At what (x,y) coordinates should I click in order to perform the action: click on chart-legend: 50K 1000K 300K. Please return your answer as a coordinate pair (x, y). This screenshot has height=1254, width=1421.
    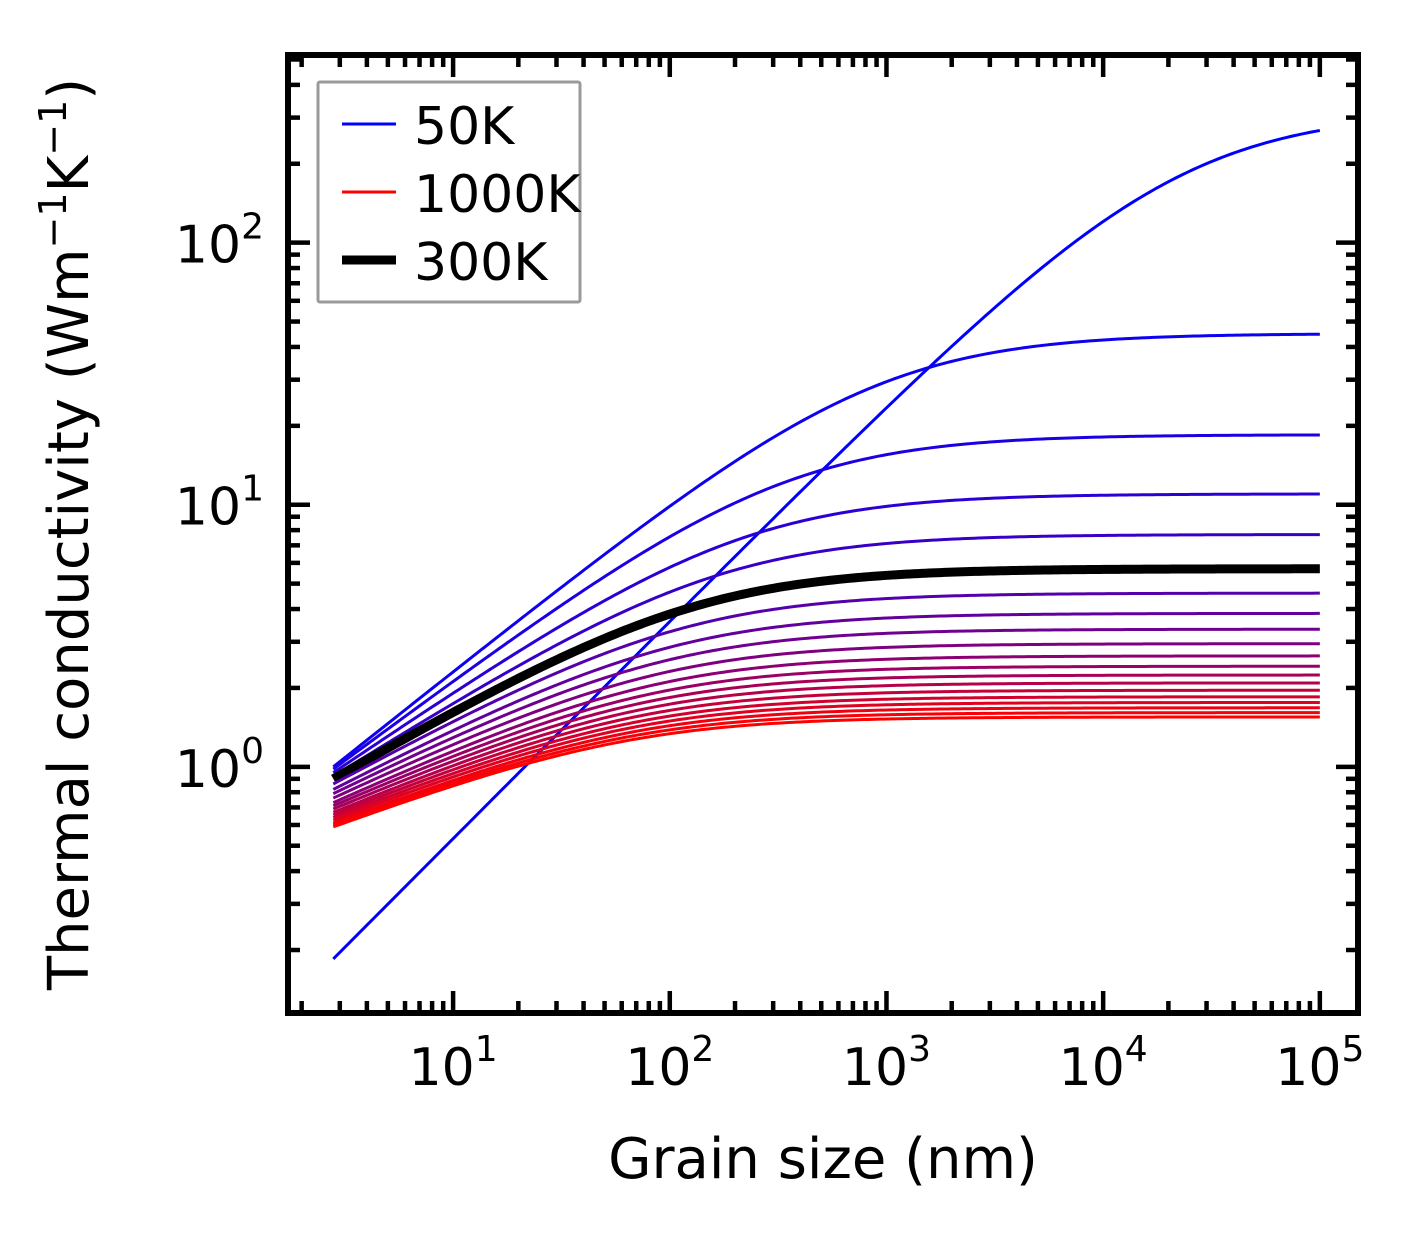
    Looking at the image, I should click on (449, 192).